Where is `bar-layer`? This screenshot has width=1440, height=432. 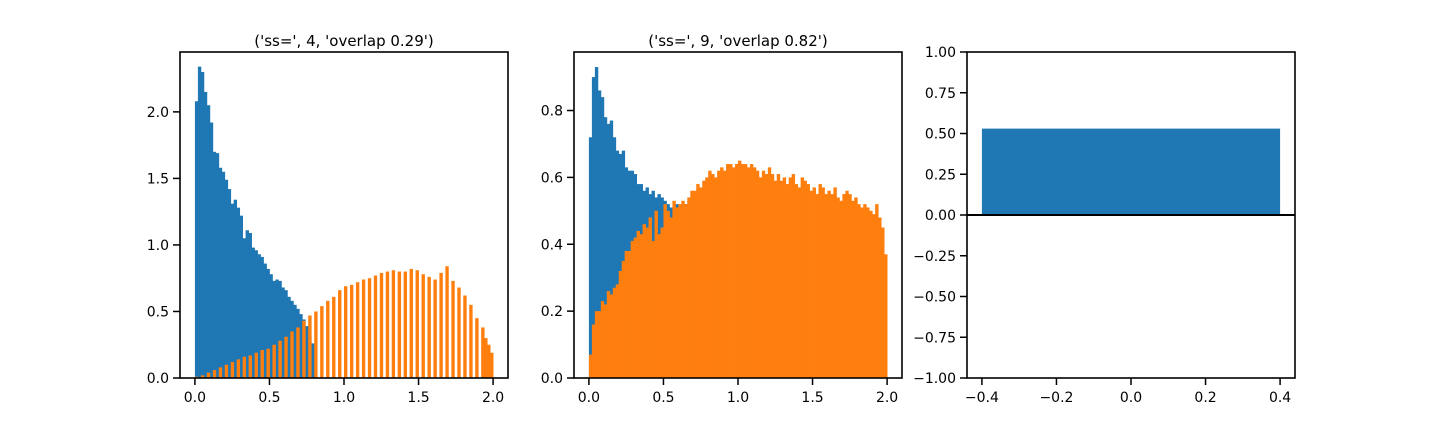 bar-layer is located at coordinates (1131, 171).